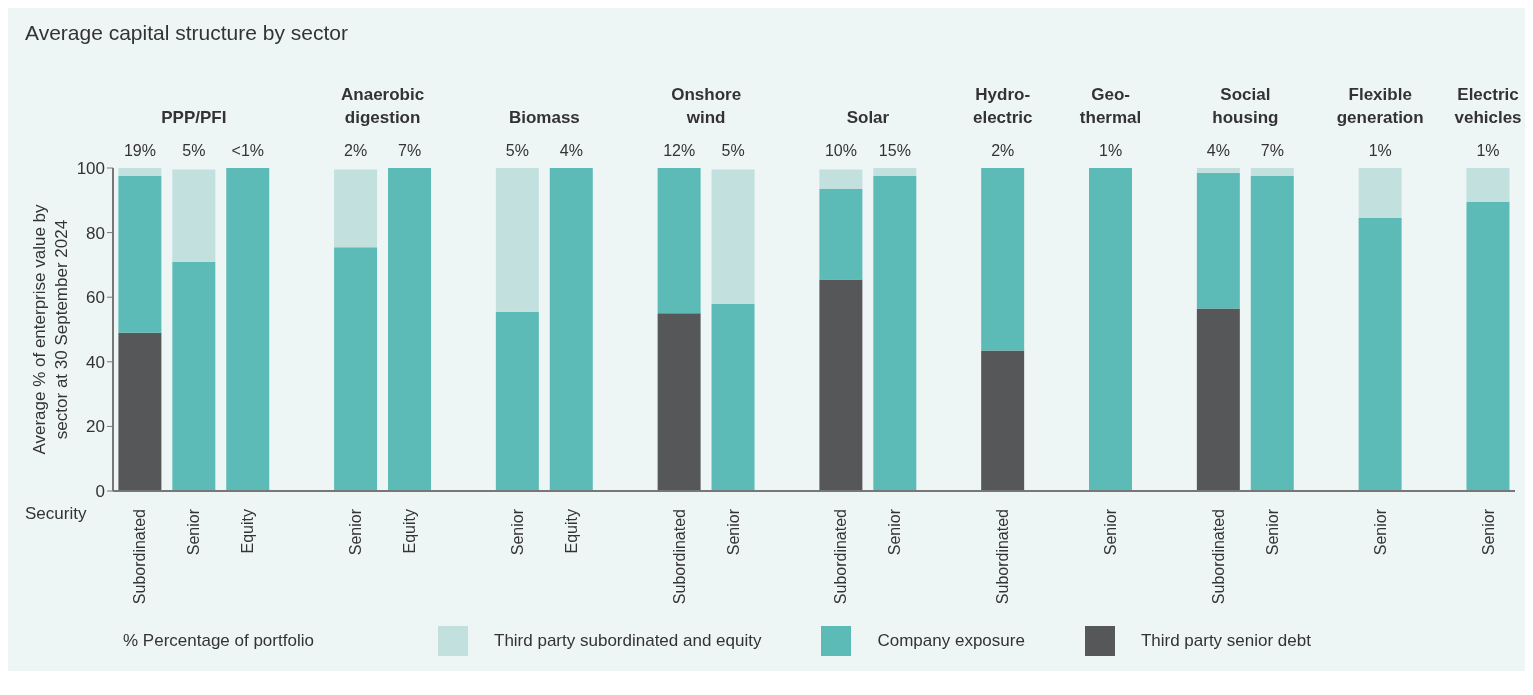 The width and height of the screenshot is (1533, 695). What do you see at coordinates (1002, 106) in the screenshot?
I see `text: Hydro-electric` at bounding box center [1002, 106].